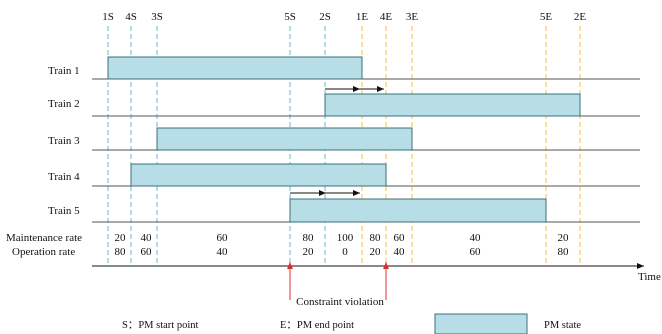 The width and height of the screenshot is (662, 334). What do you see at coordinates (345, 252) in the screenshot?
I see `operation-value: 0` at bounding box center [345, 252].